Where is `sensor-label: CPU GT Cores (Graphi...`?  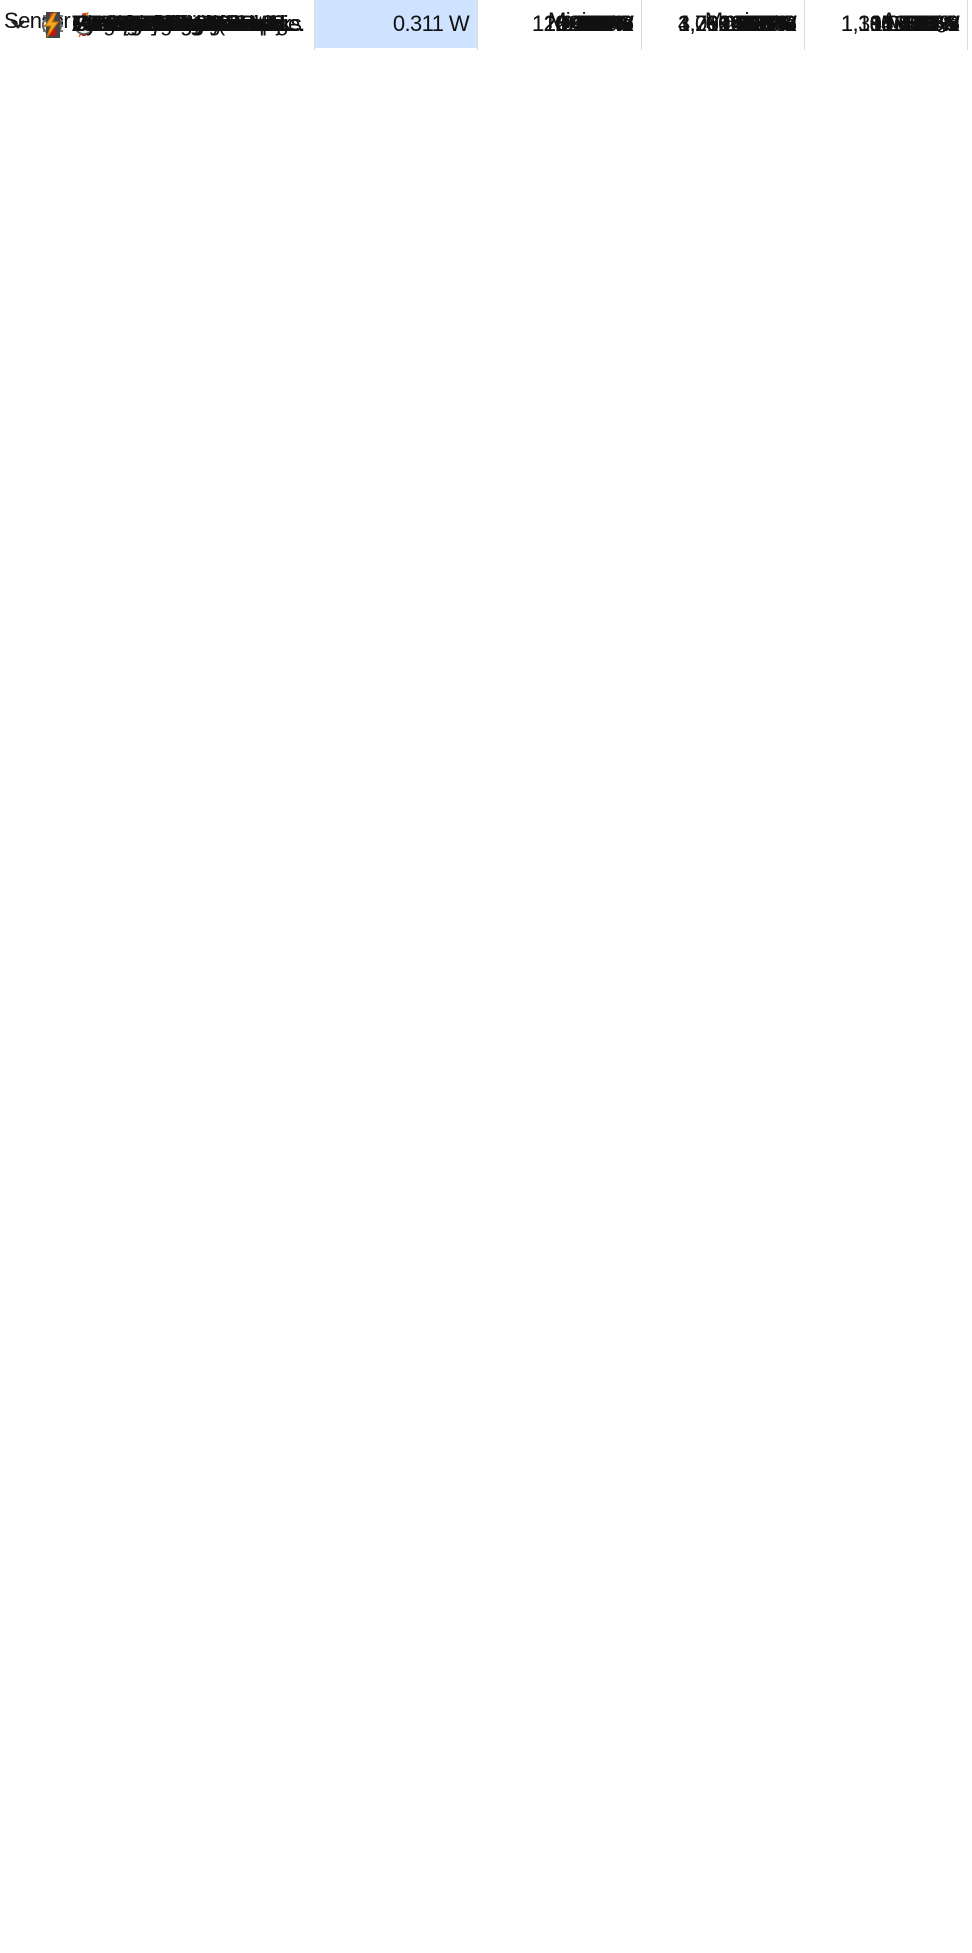
sensor-label: CPU GT Cores (Graphi... is located at coordinates (193, 24).